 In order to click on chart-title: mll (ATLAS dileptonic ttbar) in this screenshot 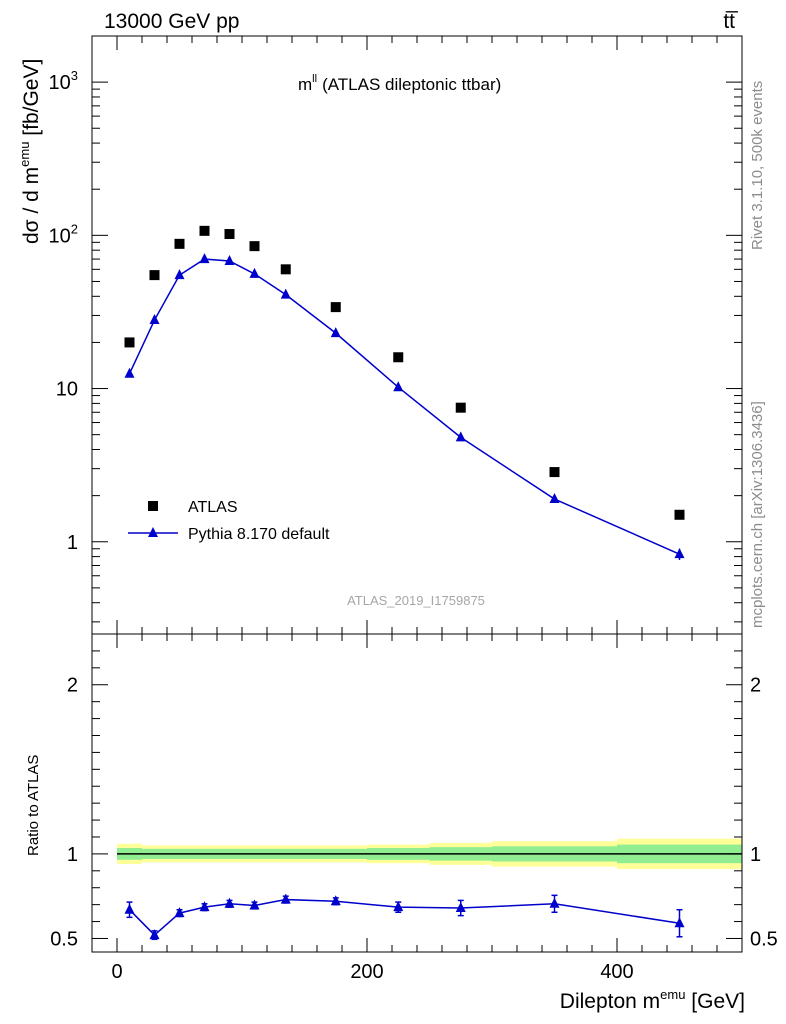, I will do `click(399, 83)`.